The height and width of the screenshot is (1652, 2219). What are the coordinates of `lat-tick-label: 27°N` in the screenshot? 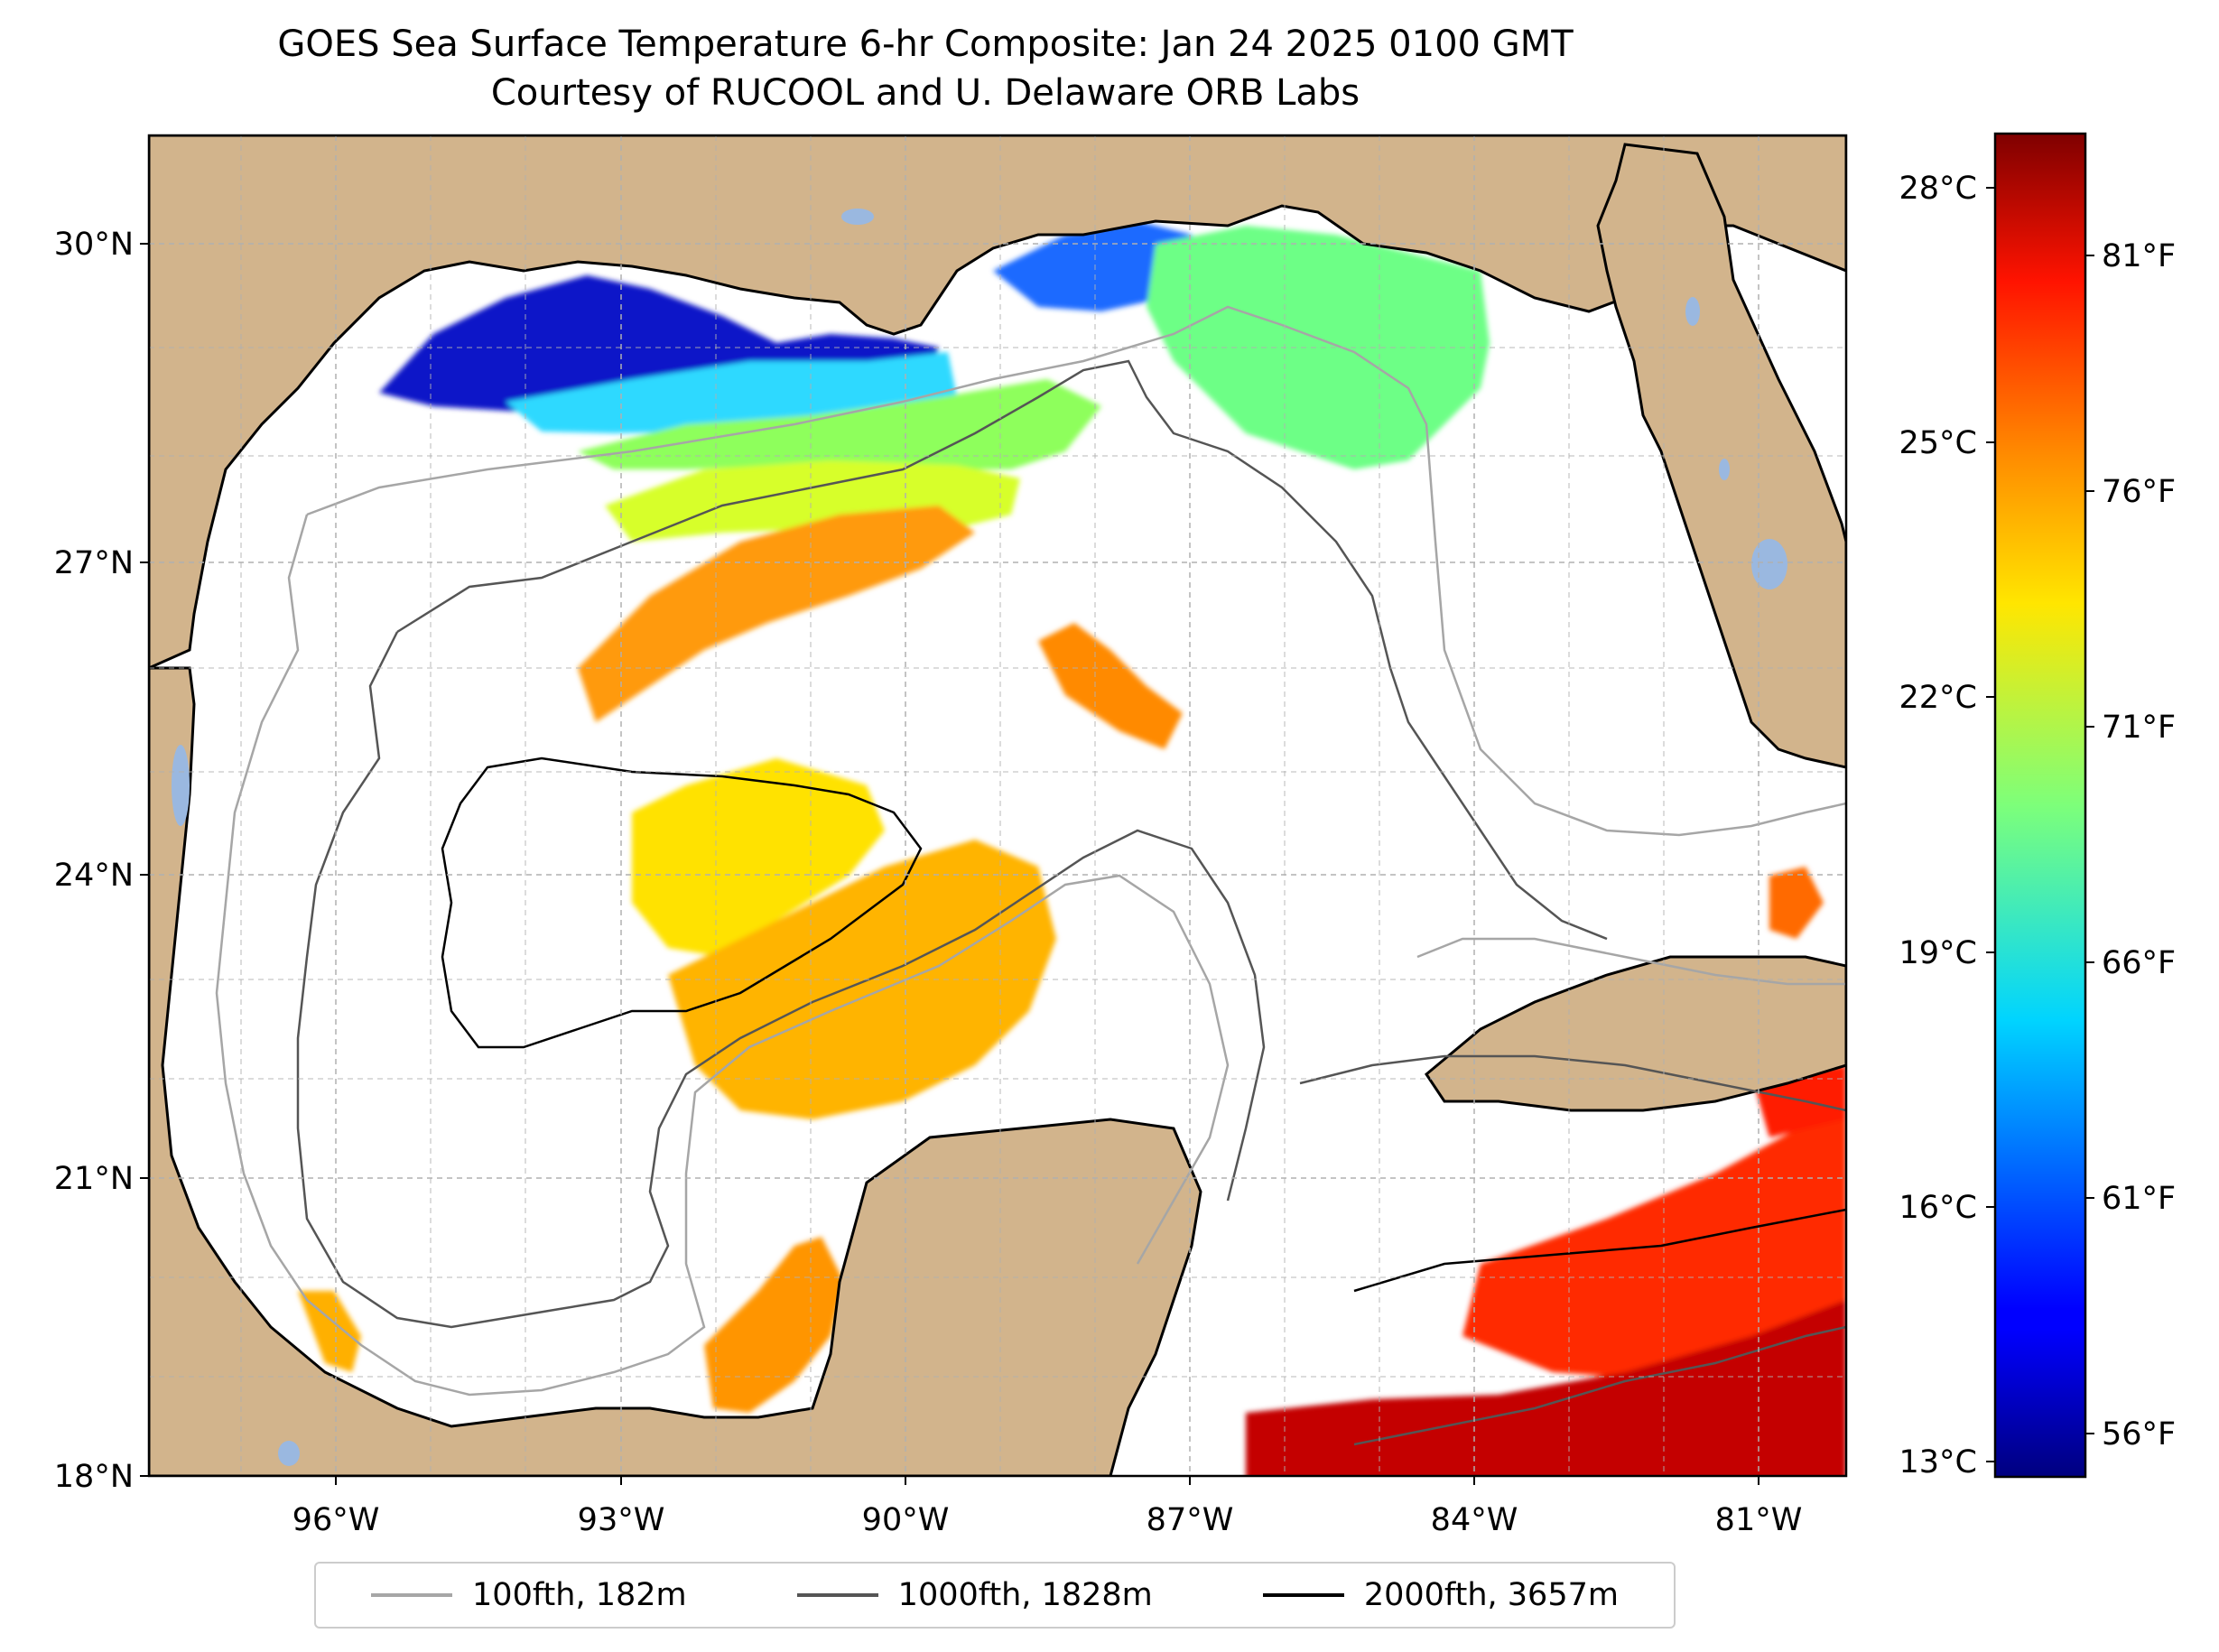 It's located at (94, 563).